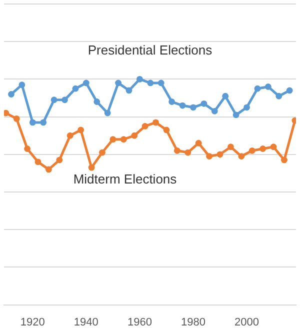  Describe the element at coordinates (139, 322) in the screenshot. I see `x-tick-label: 1960` at that location.